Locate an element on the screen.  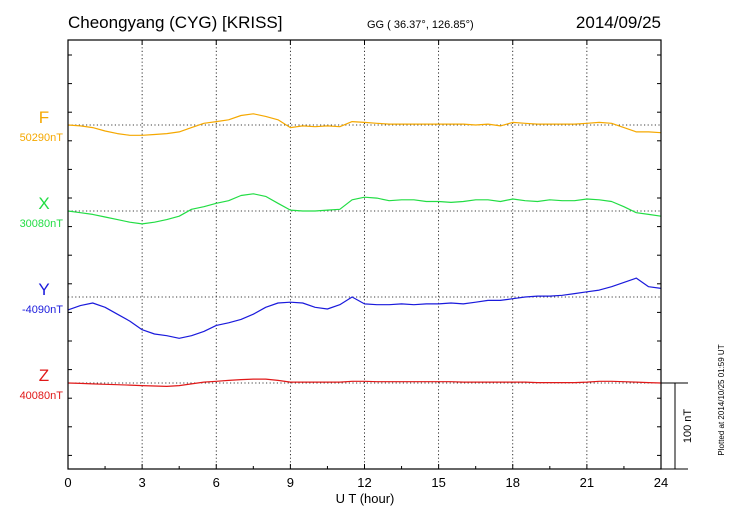
station-title: Cheongyang (CYG) [KRISS] is located at coordinates (175, 22).